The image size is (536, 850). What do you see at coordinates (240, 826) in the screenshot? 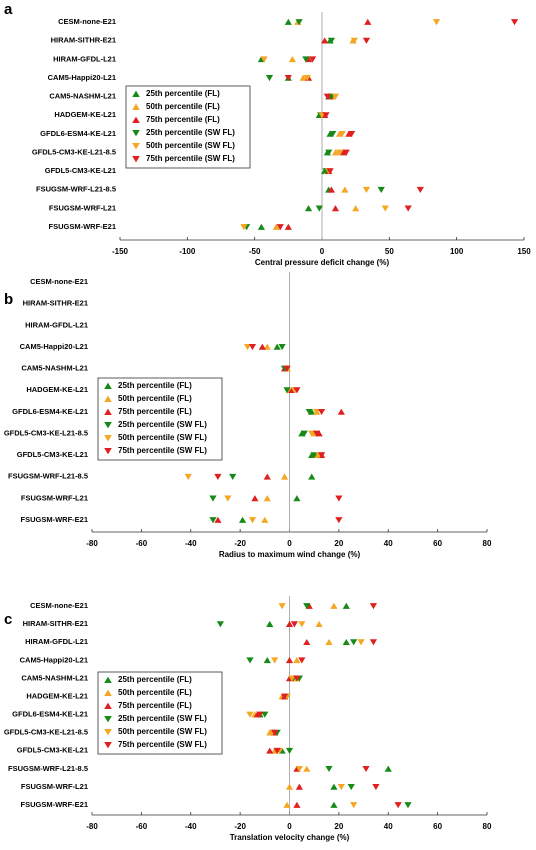
I see `x-tick-label: -20` at bounding box center [240, 826].